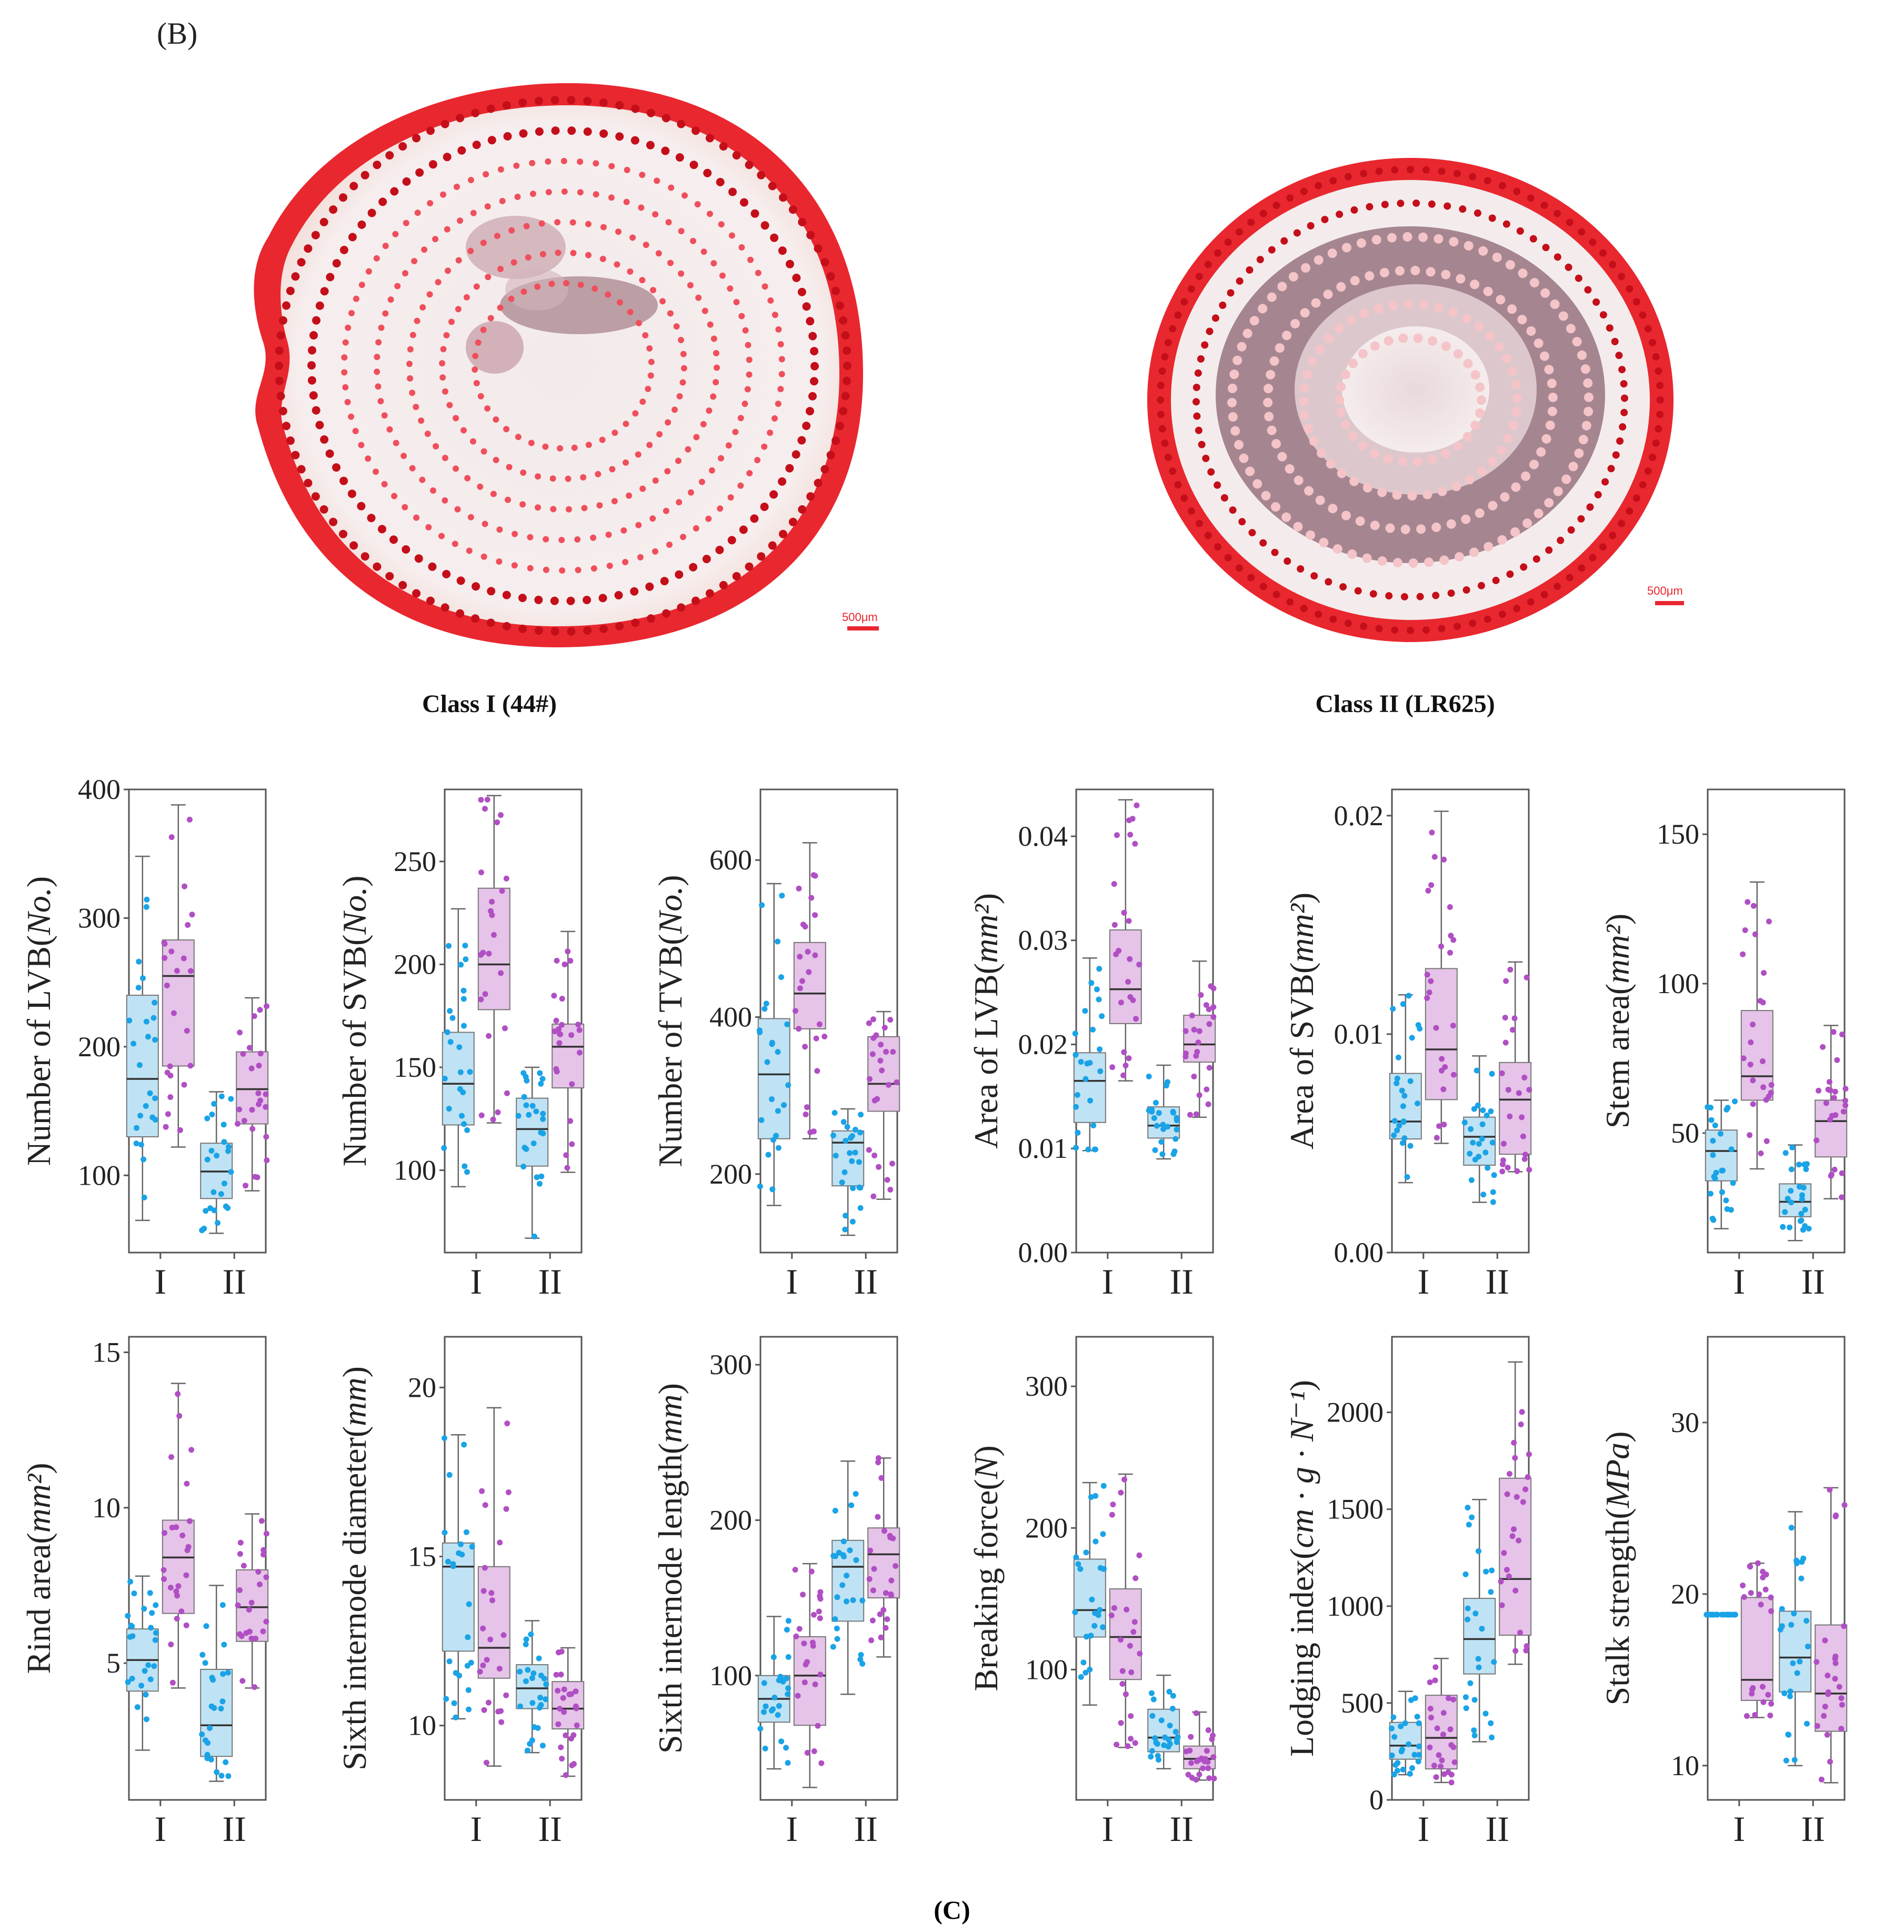 The height and width of the screenshot is (1932, 1904). Describe the element at coordinates (730, 1675) in the screenshot. I see `y-tick-label: 100` at that location.